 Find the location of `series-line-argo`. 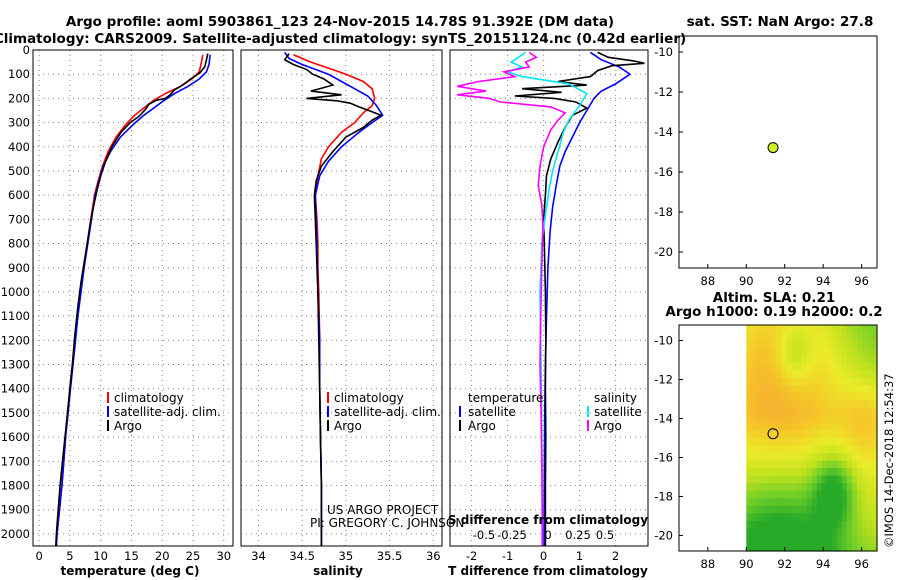

series-line-argo is located at coordinates (333, 299).